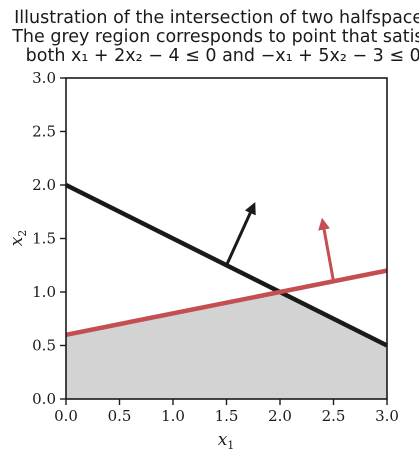 The height and width of the screenshot is (458, 419). What do you see at coordinates (280, 242) in the screenshot?
I see `normal-arrows-layer` at bounding box center [280, 242].